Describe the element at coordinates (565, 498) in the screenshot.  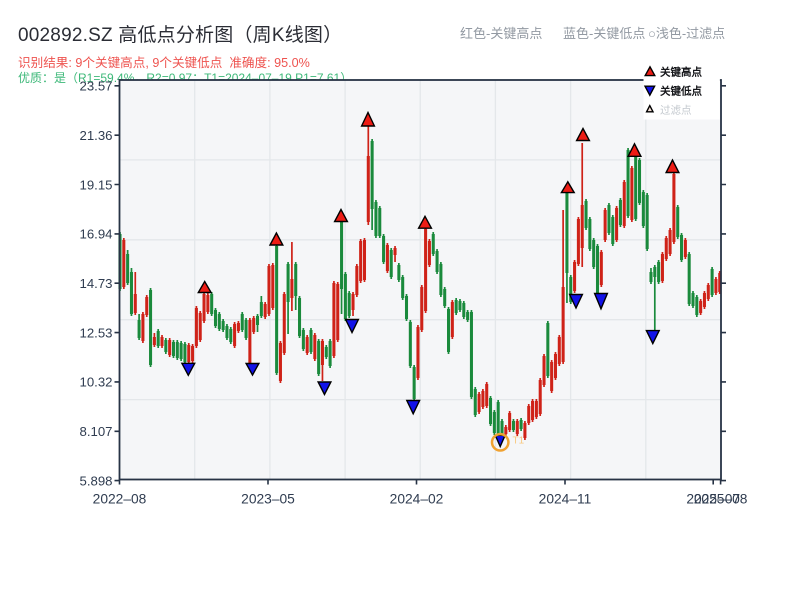
I see `svg-text: 2024–11` at that location.